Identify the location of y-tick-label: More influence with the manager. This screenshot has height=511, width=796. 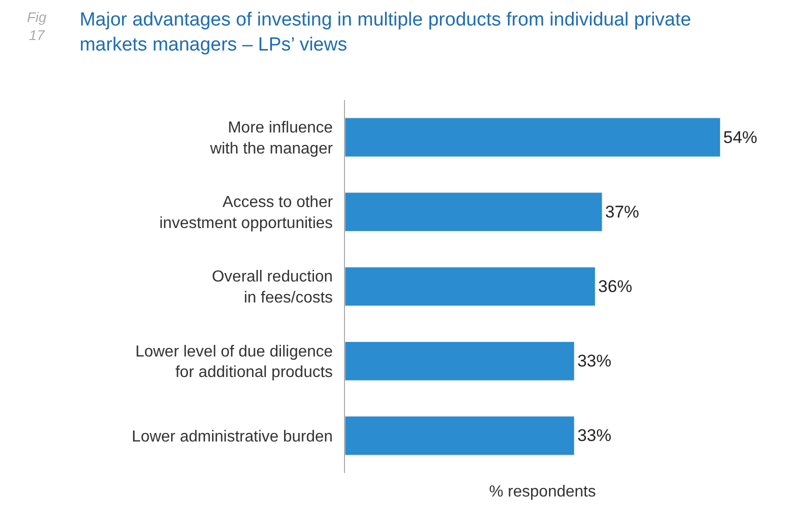
(271, 139).